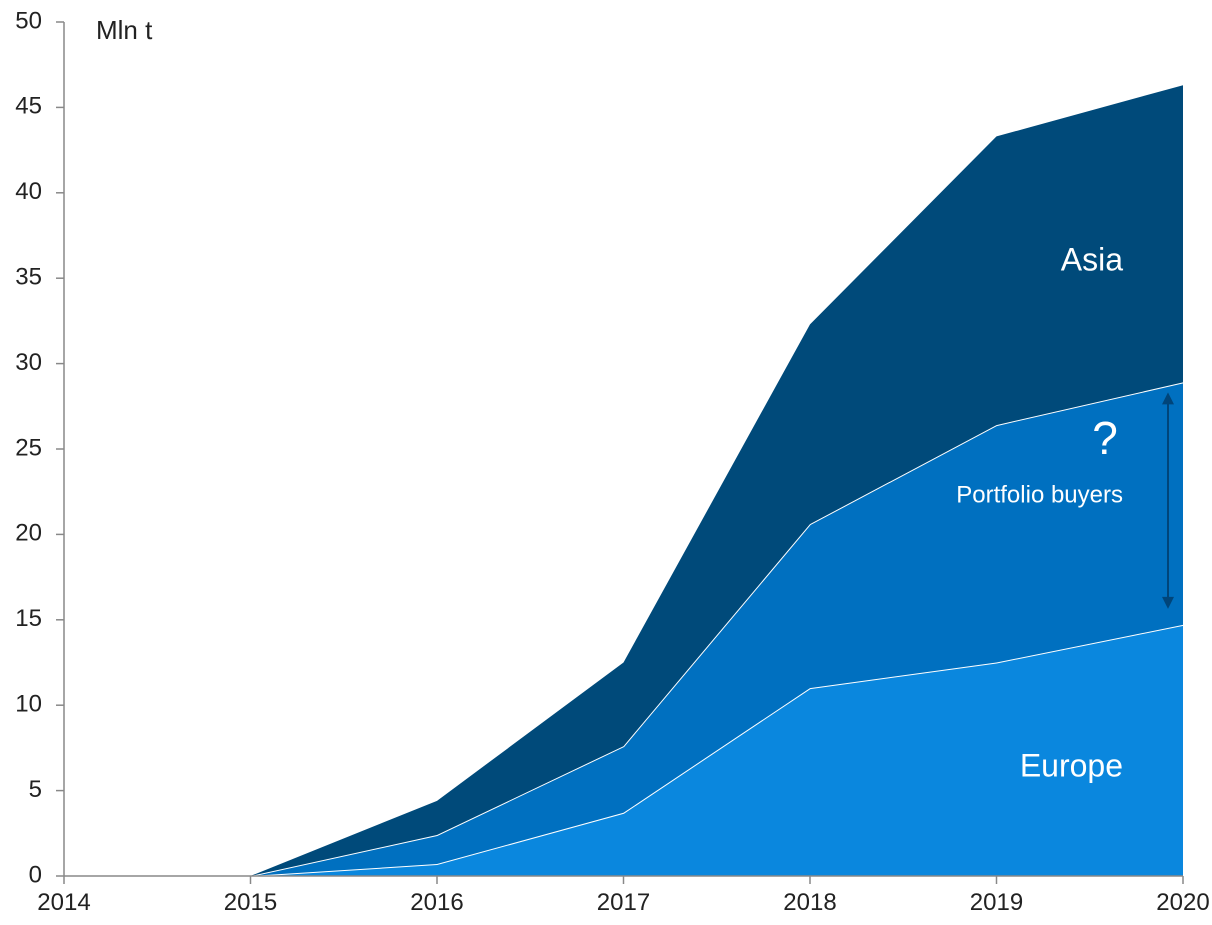  I want to click on y-tick-label: 5, so click(35, 789).